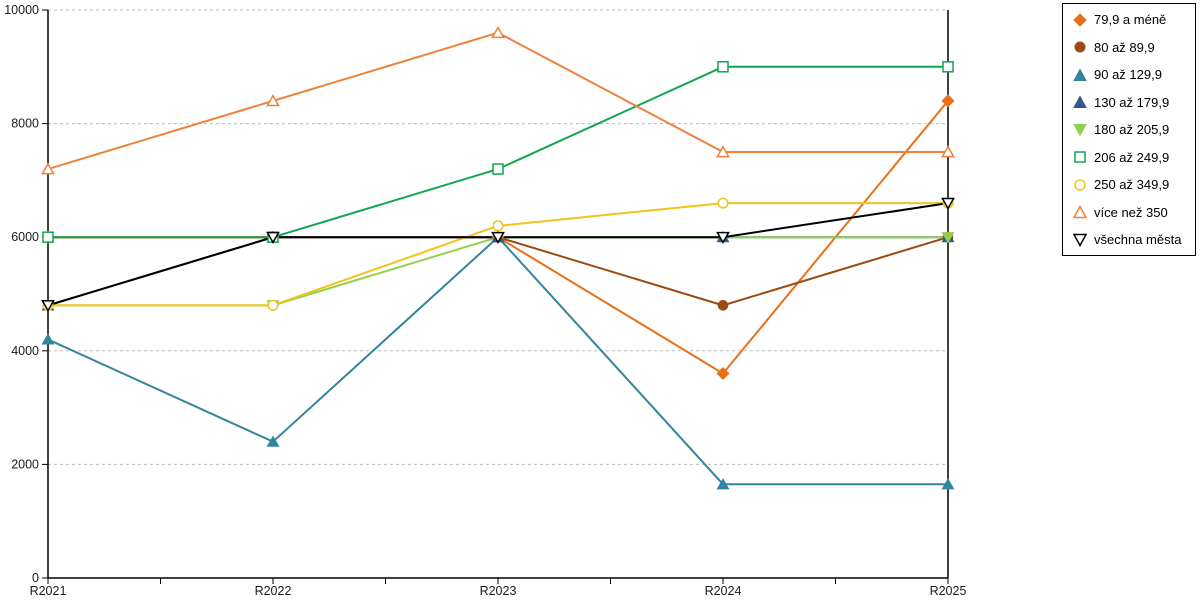 This screenshot has width=1200, height=600. Describe the element at coordinates (25, 464) in the screenshot. I see `y-tick-label: 2000` at that location.